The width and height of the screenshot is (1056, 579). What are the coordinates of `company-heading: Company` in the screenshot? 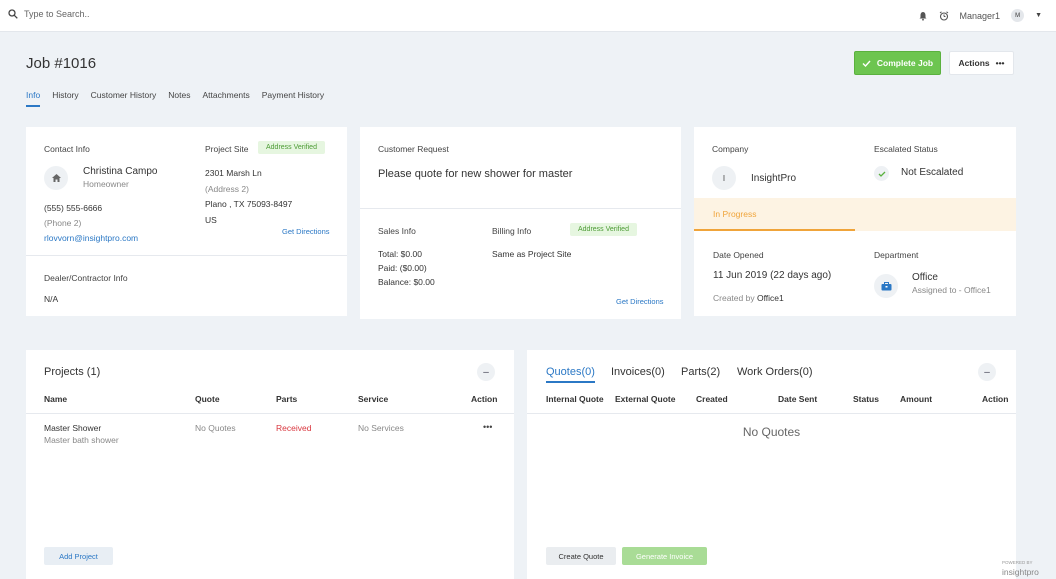 It's located at (730, 149).